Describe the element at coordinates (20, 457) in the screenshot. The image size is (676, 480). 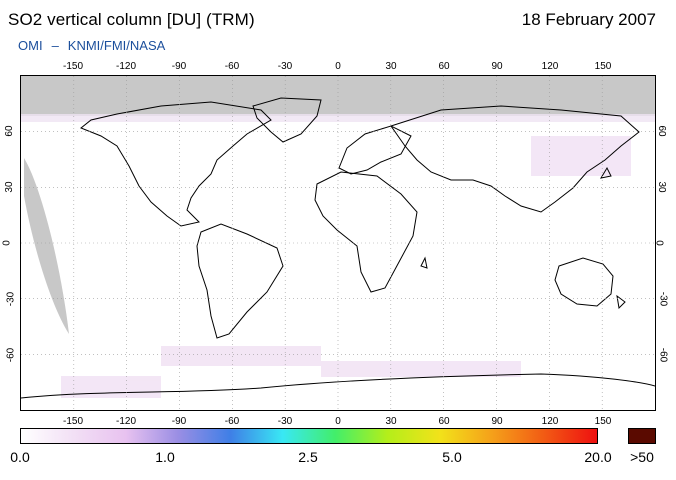
I see `colorbar-tick-label: 0.0` at that location.